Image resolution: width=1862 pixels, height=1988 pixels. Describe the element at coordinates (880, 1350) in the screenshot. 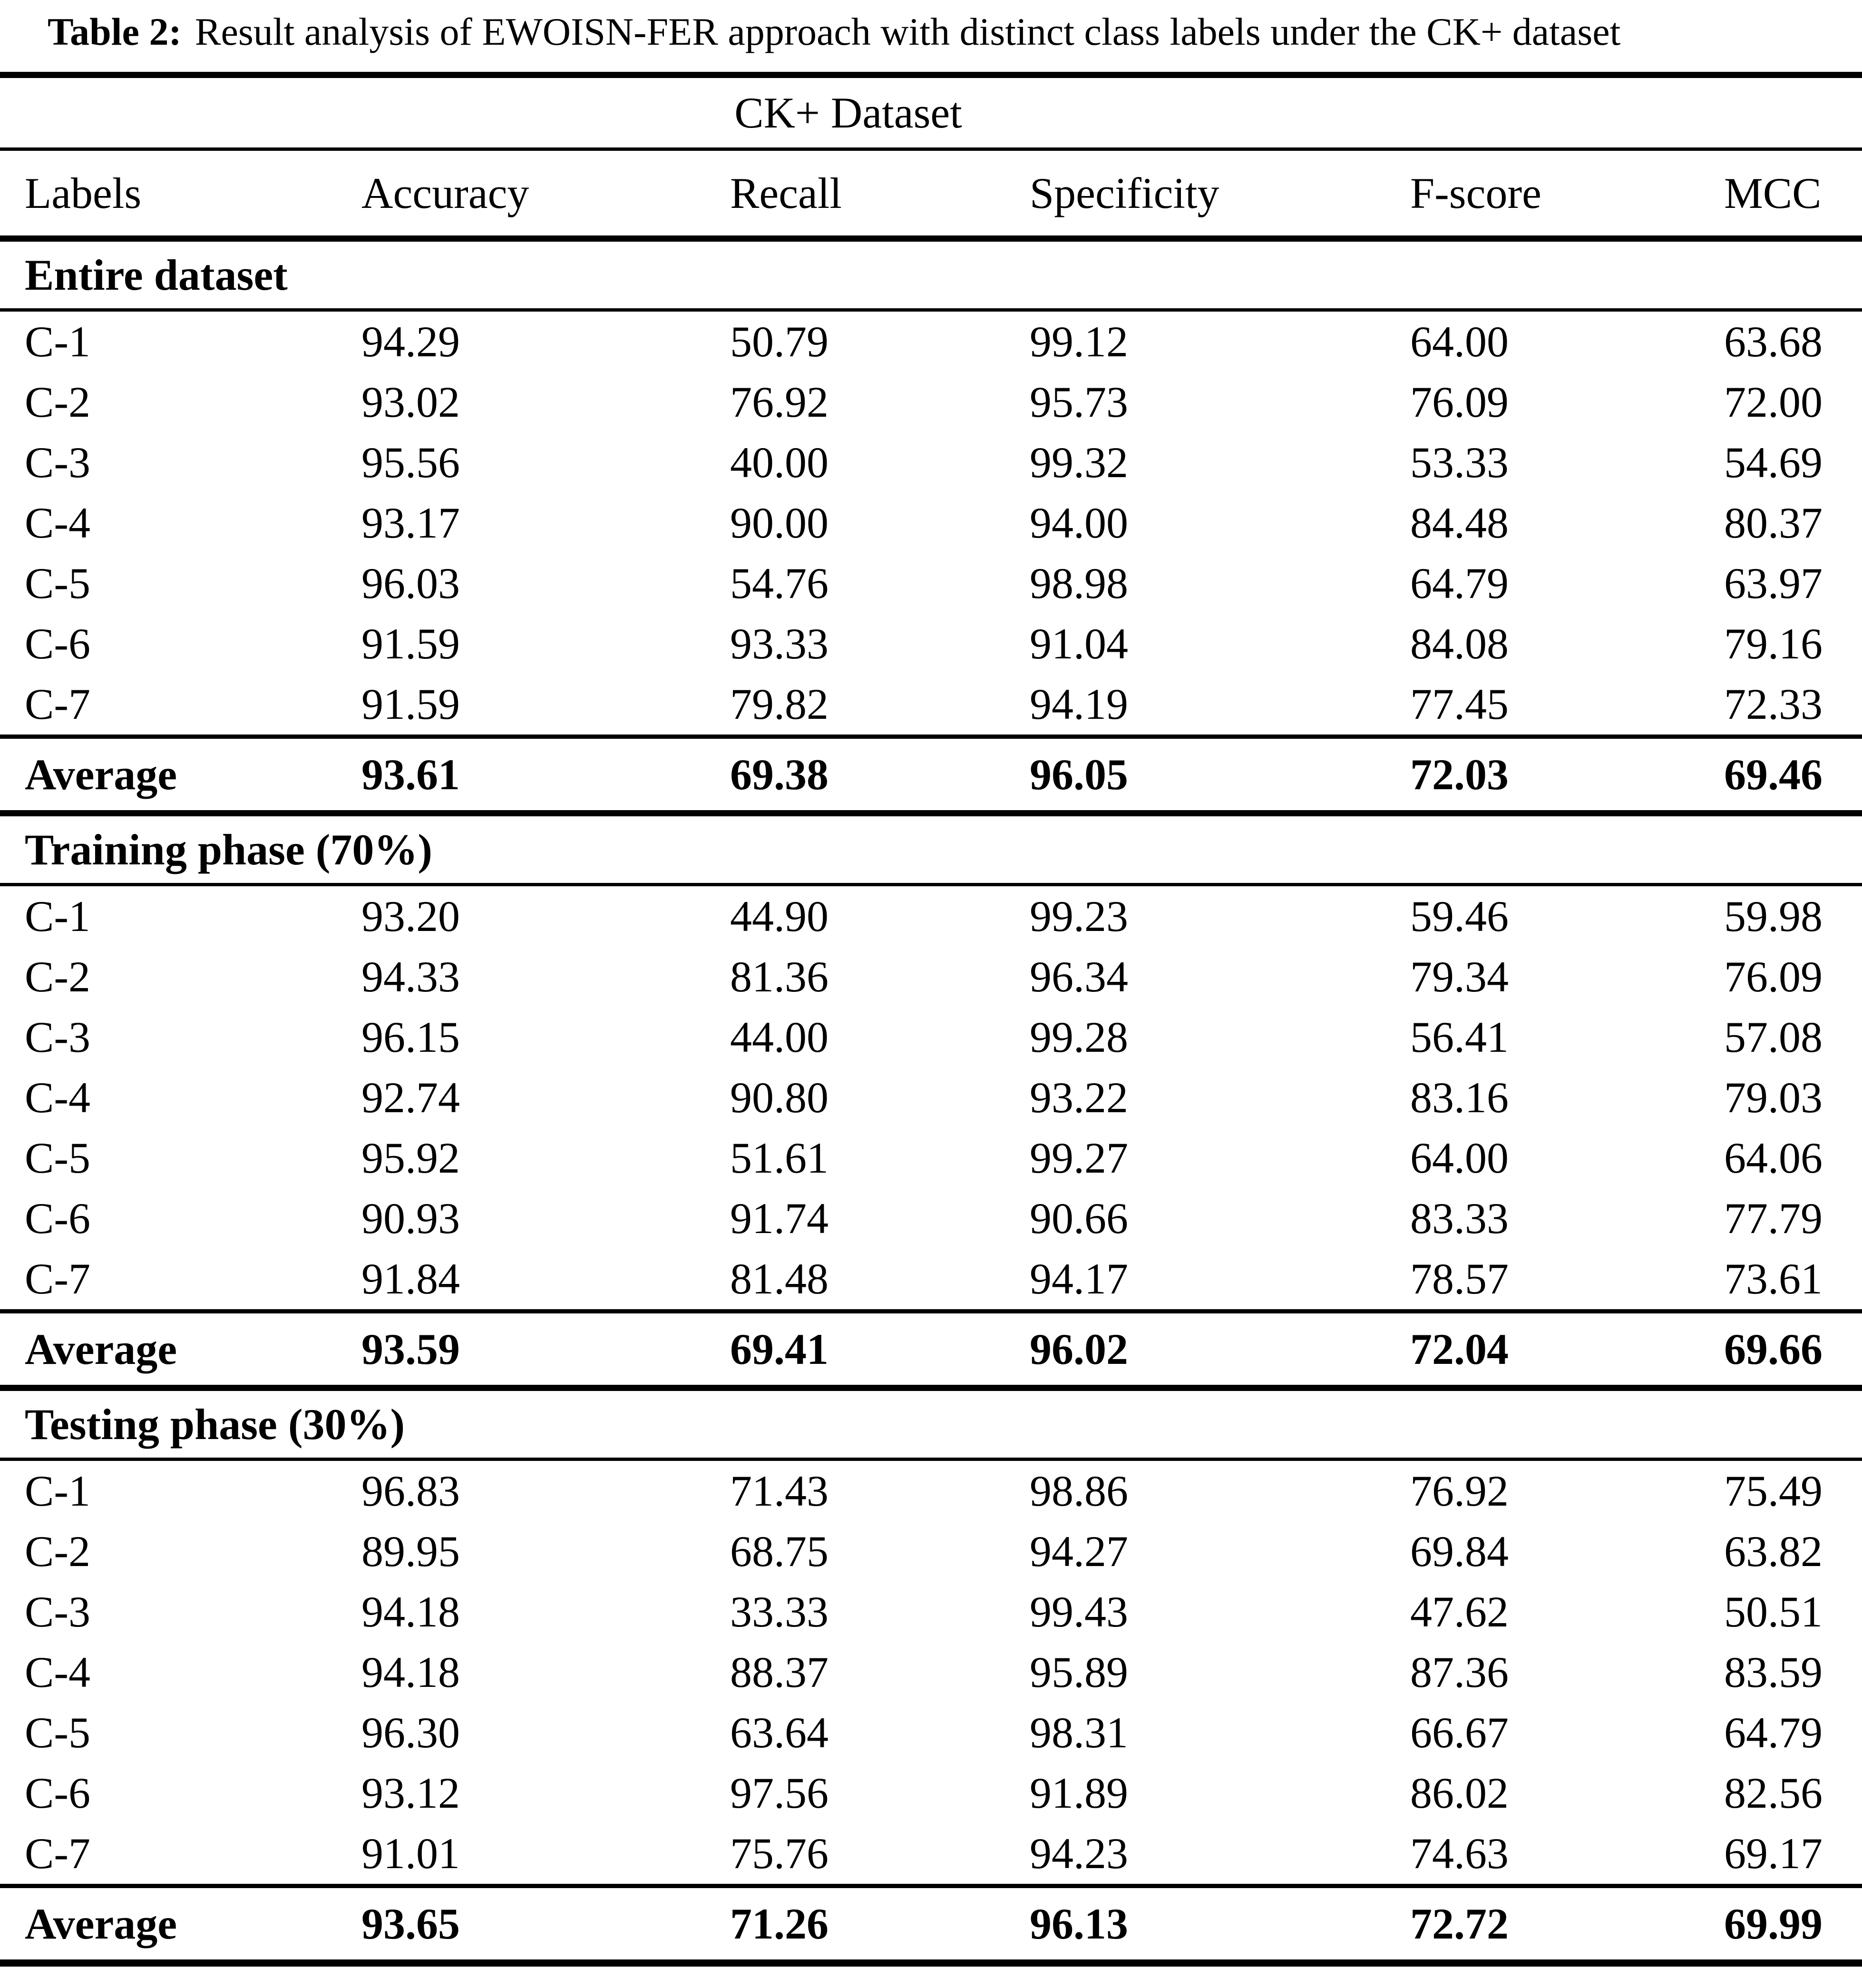

I see `average-cell: 69.41` at that location.